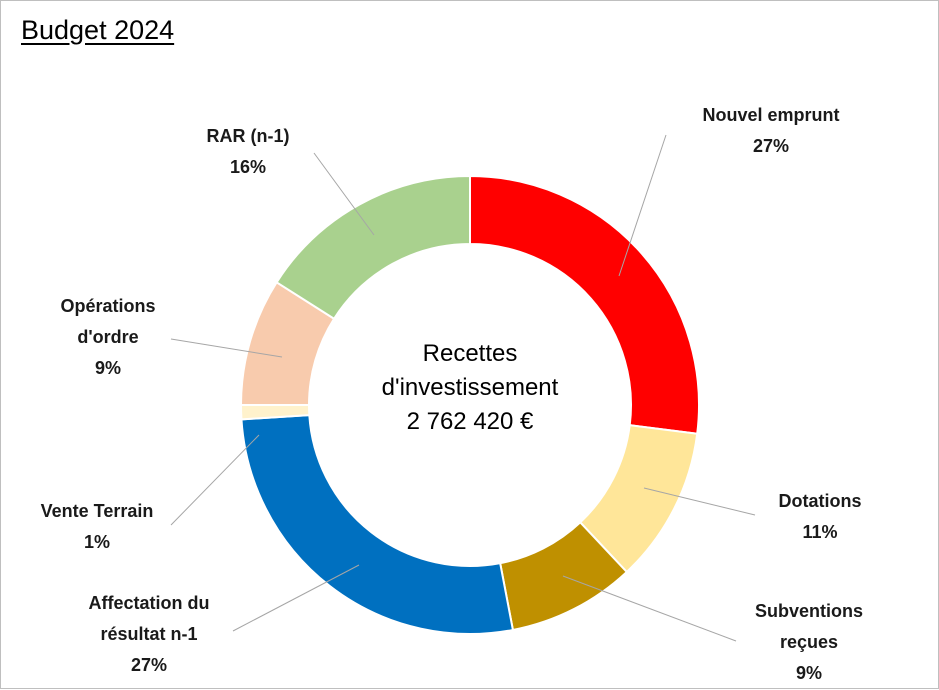  Describe the element at coordinates (770, 115) in the screenshot. I see `slice-name-label-0: Nouvel emprunt` at that location.